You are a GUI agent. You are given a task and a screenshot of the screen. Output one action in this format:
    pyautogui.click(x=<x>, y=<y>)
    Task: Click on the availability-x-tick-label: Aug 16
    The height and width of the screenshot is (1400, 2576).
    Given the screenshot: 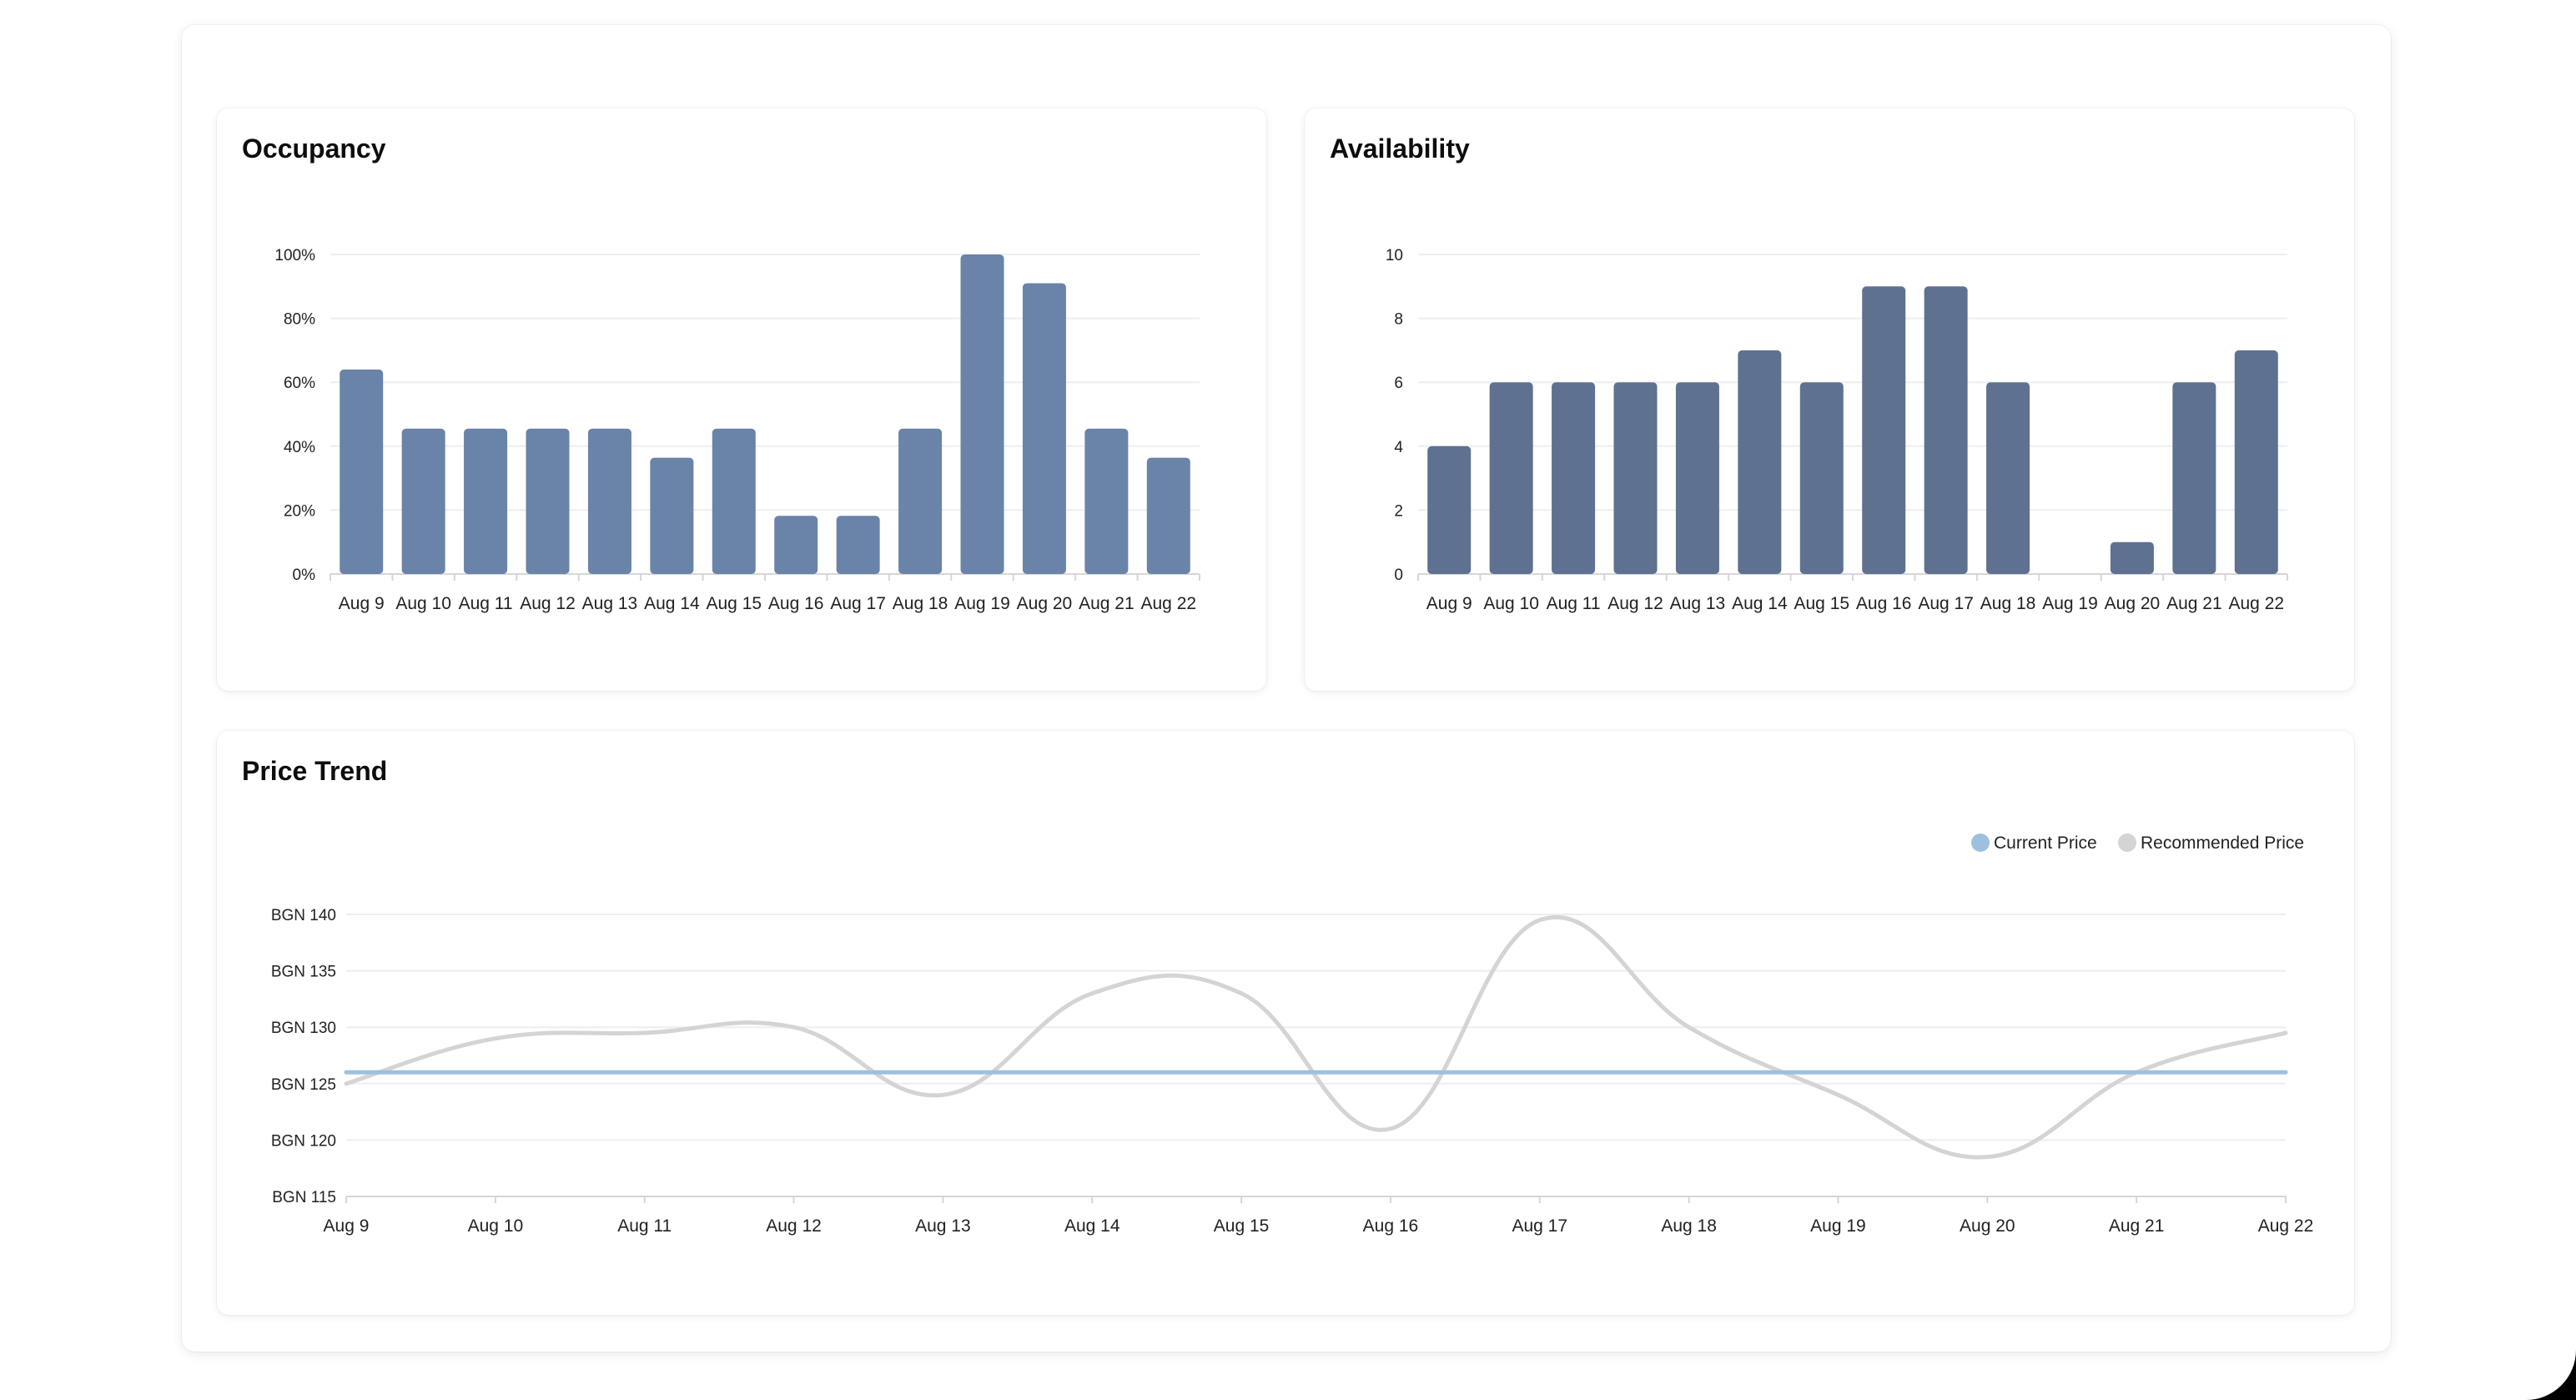 What is the action you would take?
    pyautogui.click(x=1884, y=603)
    